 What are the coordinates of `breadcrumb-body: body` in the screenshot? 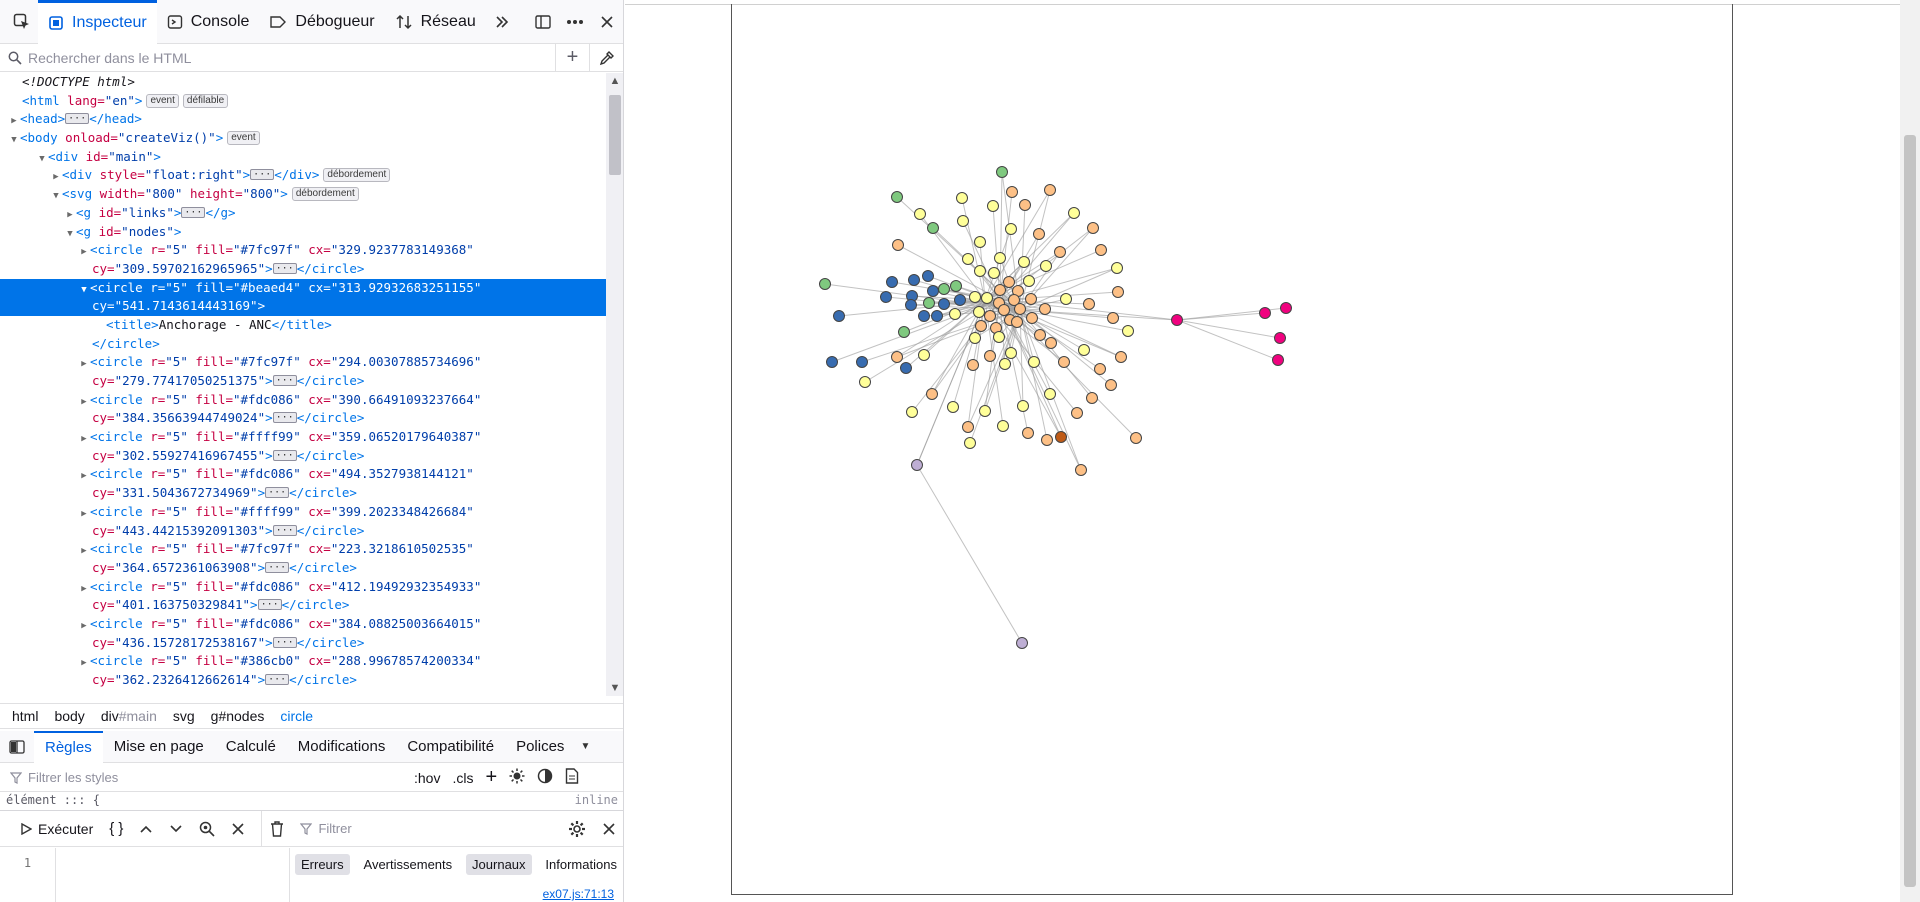 It's located at (69, 716).